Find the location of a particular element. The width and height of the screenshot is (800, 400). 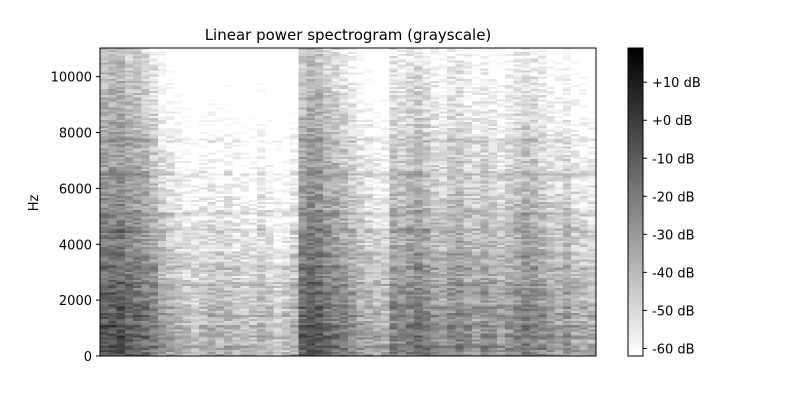

colorbar-tick-label: -60 dB is located at coordinates (673, 349).